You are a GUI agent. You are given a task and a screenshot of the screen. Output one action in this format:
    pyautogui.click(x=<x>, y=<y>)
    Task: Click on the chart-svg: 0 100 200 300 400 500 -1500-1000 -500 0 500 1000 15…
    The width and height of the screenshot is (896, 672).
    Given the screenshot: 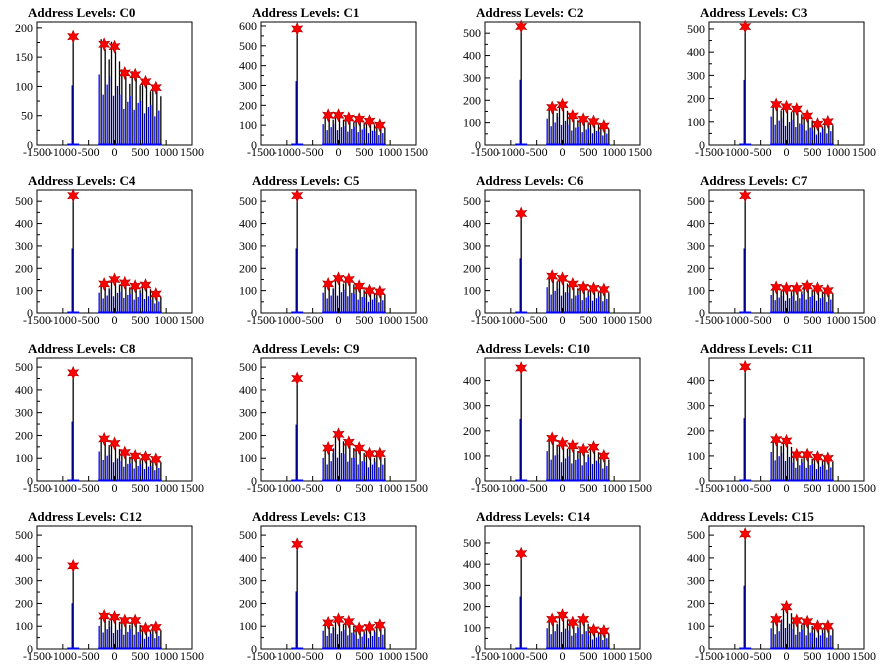 What is the action you would take?
    pyautogui.click(x=781, y=257)
    